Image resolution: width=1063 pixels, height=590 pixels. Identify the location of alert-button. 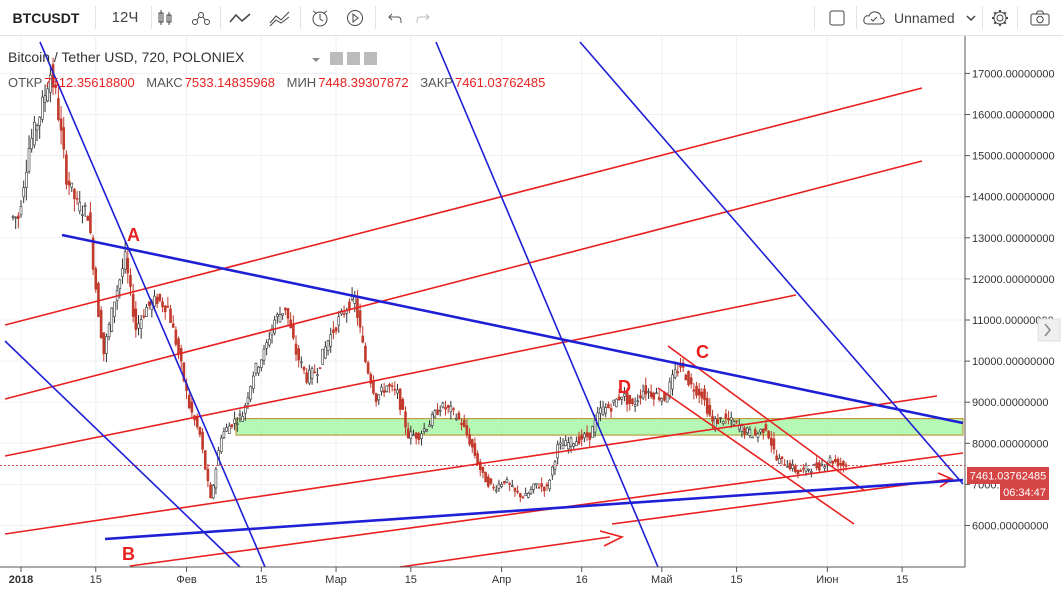
(320, 17).